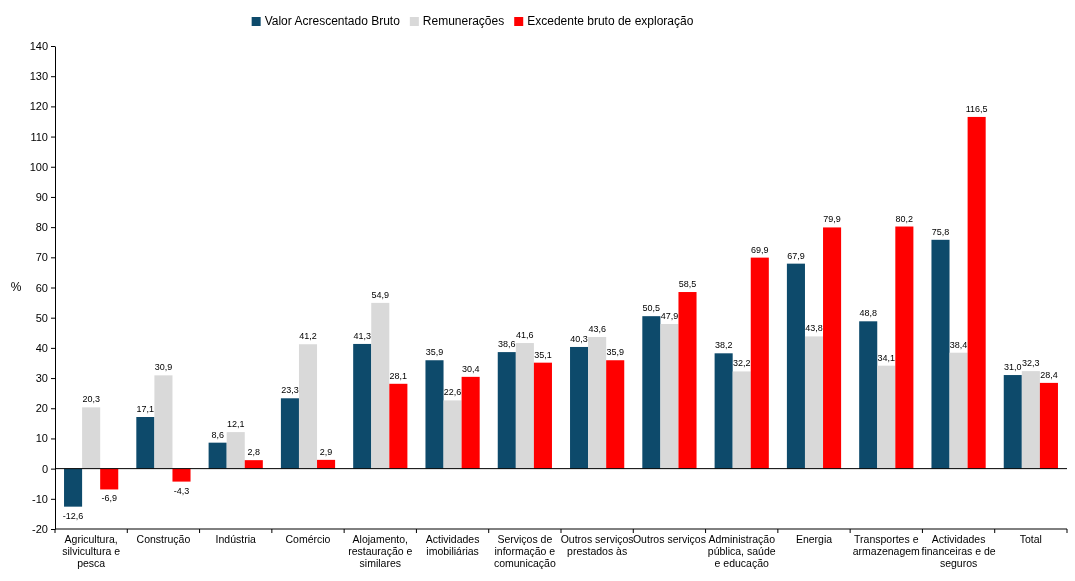 The height and width of the screenshot is (581, 1075). I want to click on data-label: 38,4, so click(958, 344).